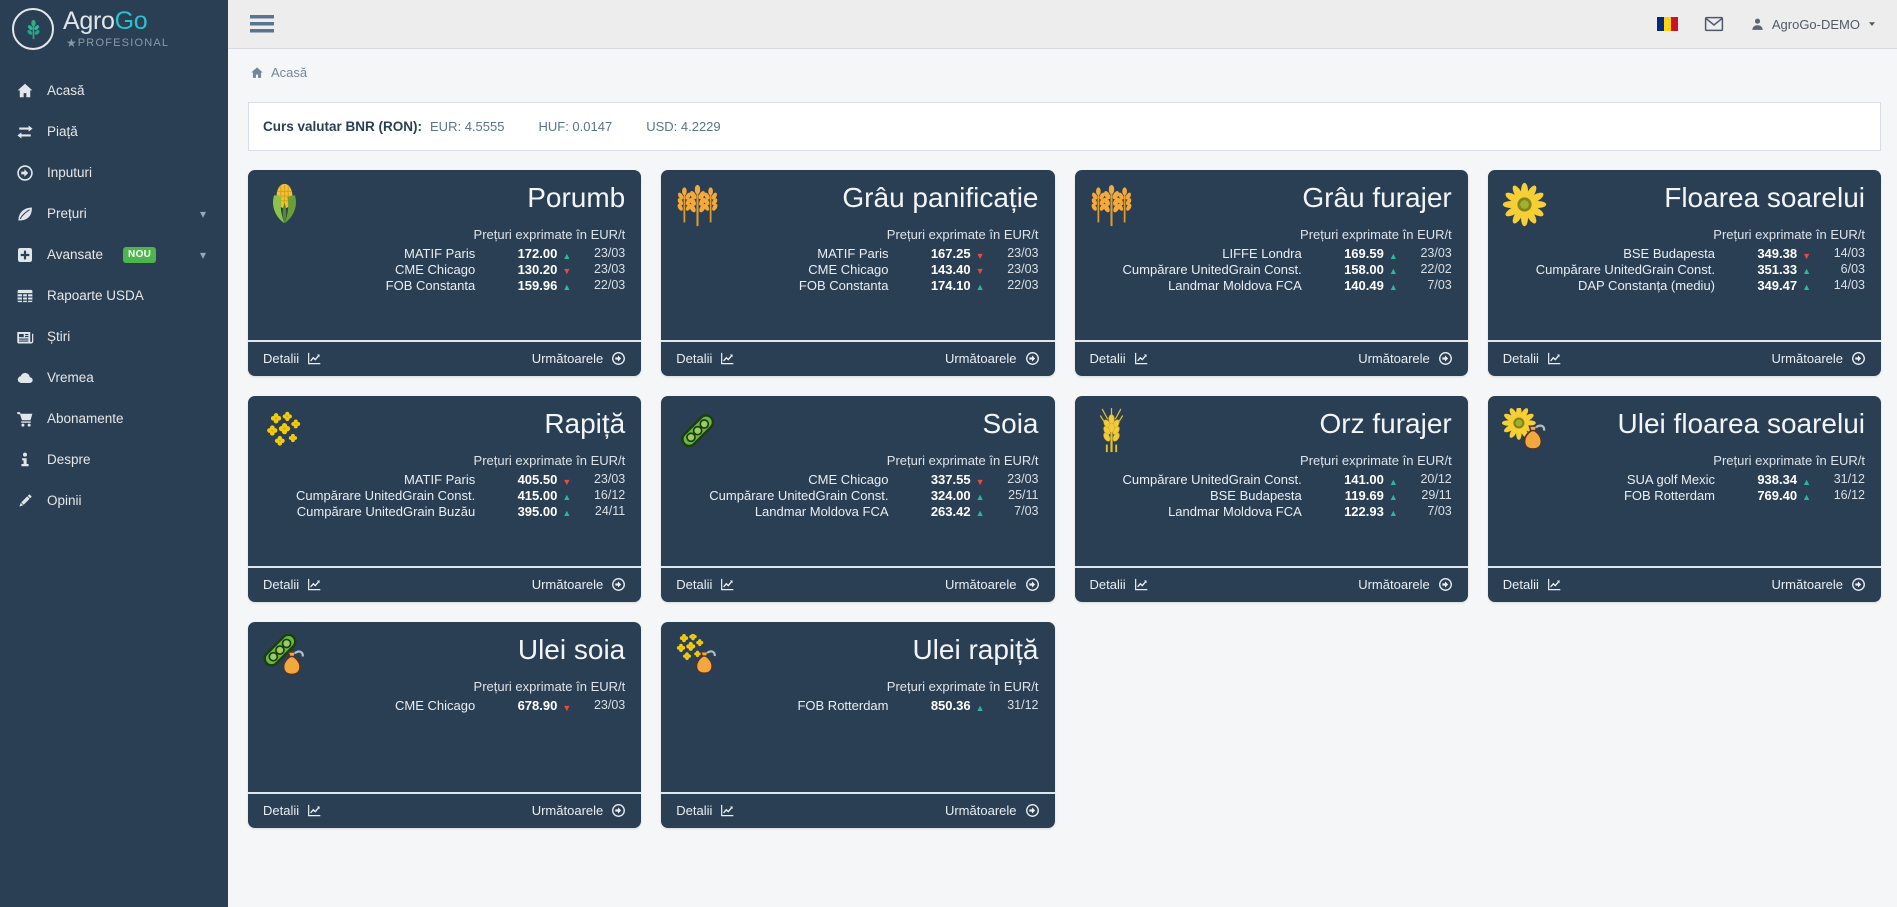 The height and width of the screenshot is (907, 1897). What do you see at coordinates (67, 213) in the screenshot?
I see `sidebar-item-label: Prețuri` at bounding box center [67, 213].